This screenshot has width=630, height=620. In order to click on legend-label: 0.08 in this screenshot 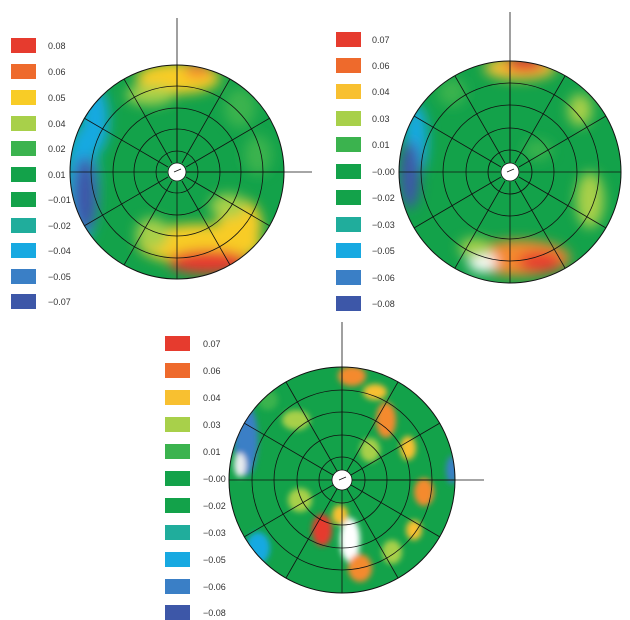, I will do `click(57, 46)`.